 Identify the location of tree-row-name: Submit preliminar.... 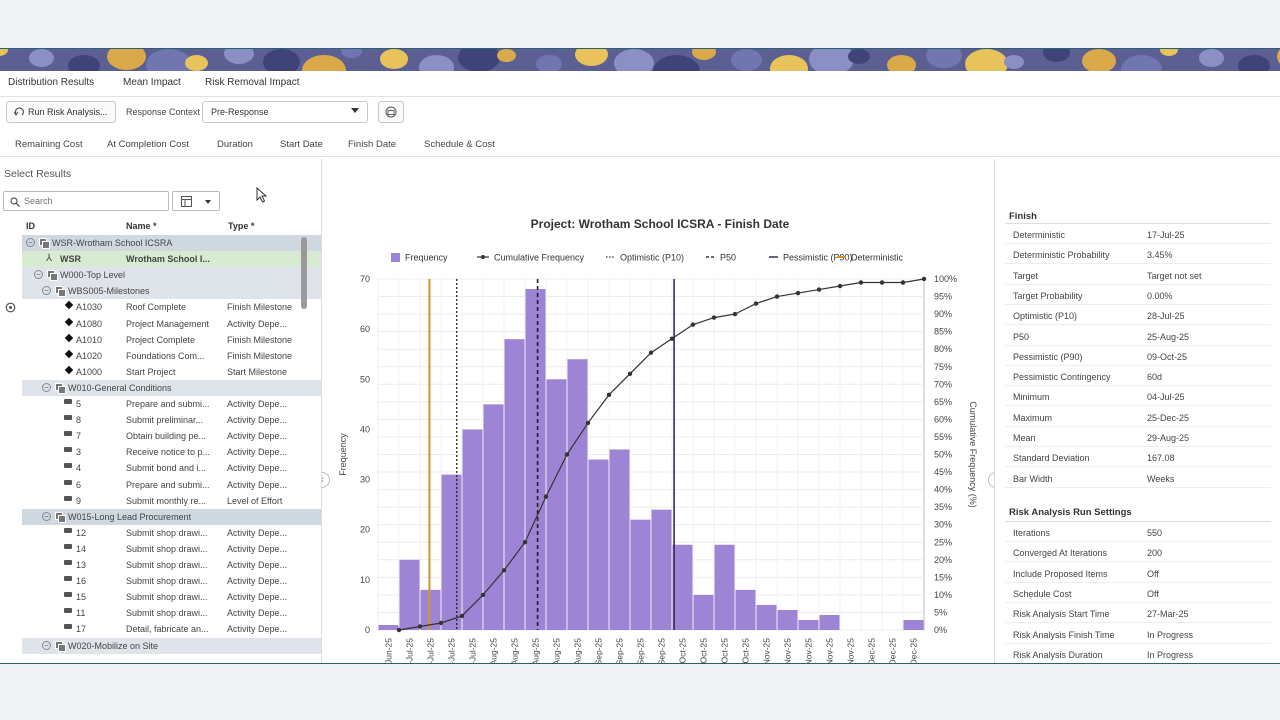
(165, 420).